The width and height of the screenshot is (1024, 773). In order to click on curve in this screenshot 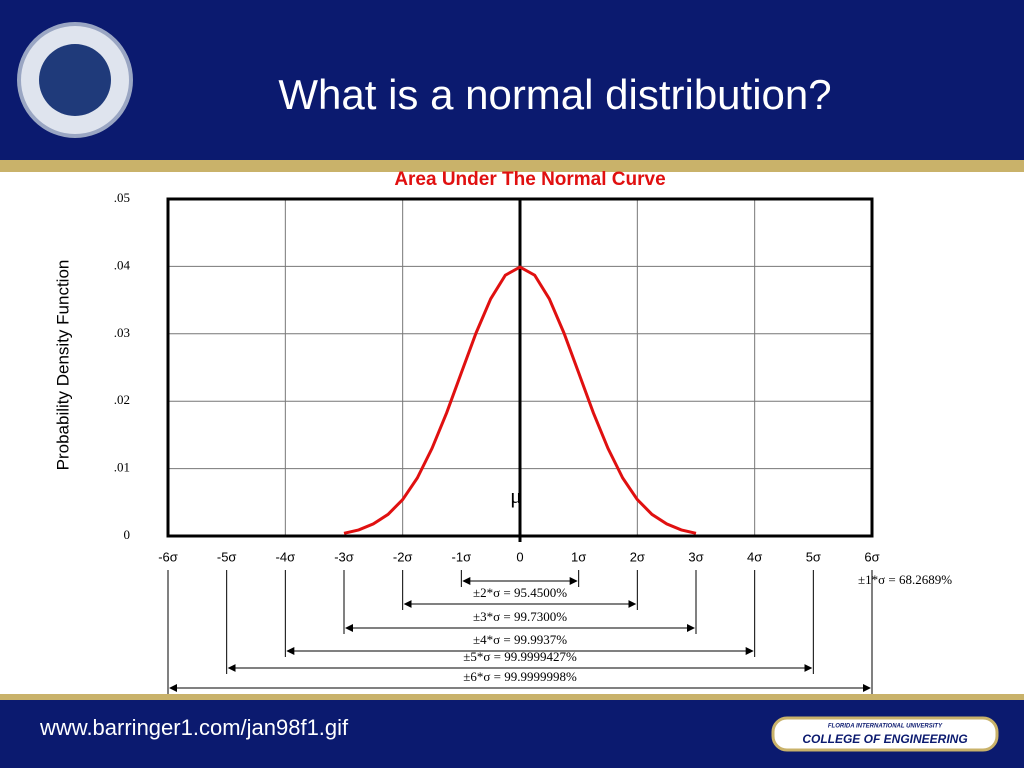, I will do `click(520, 400)`.